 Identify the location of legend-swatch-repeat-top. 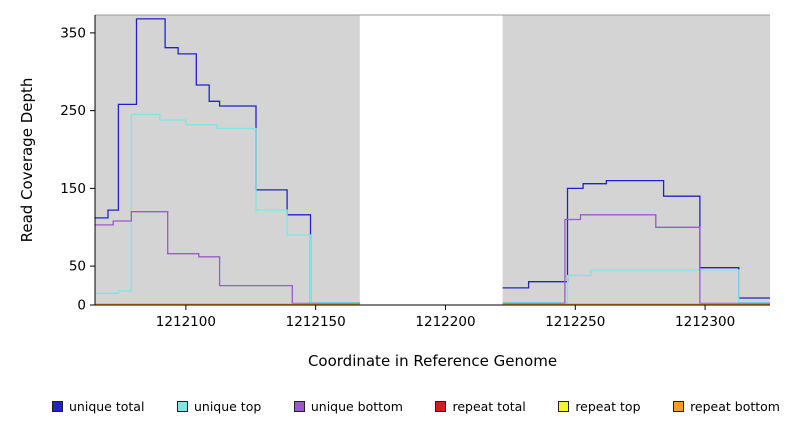
(564, 406).